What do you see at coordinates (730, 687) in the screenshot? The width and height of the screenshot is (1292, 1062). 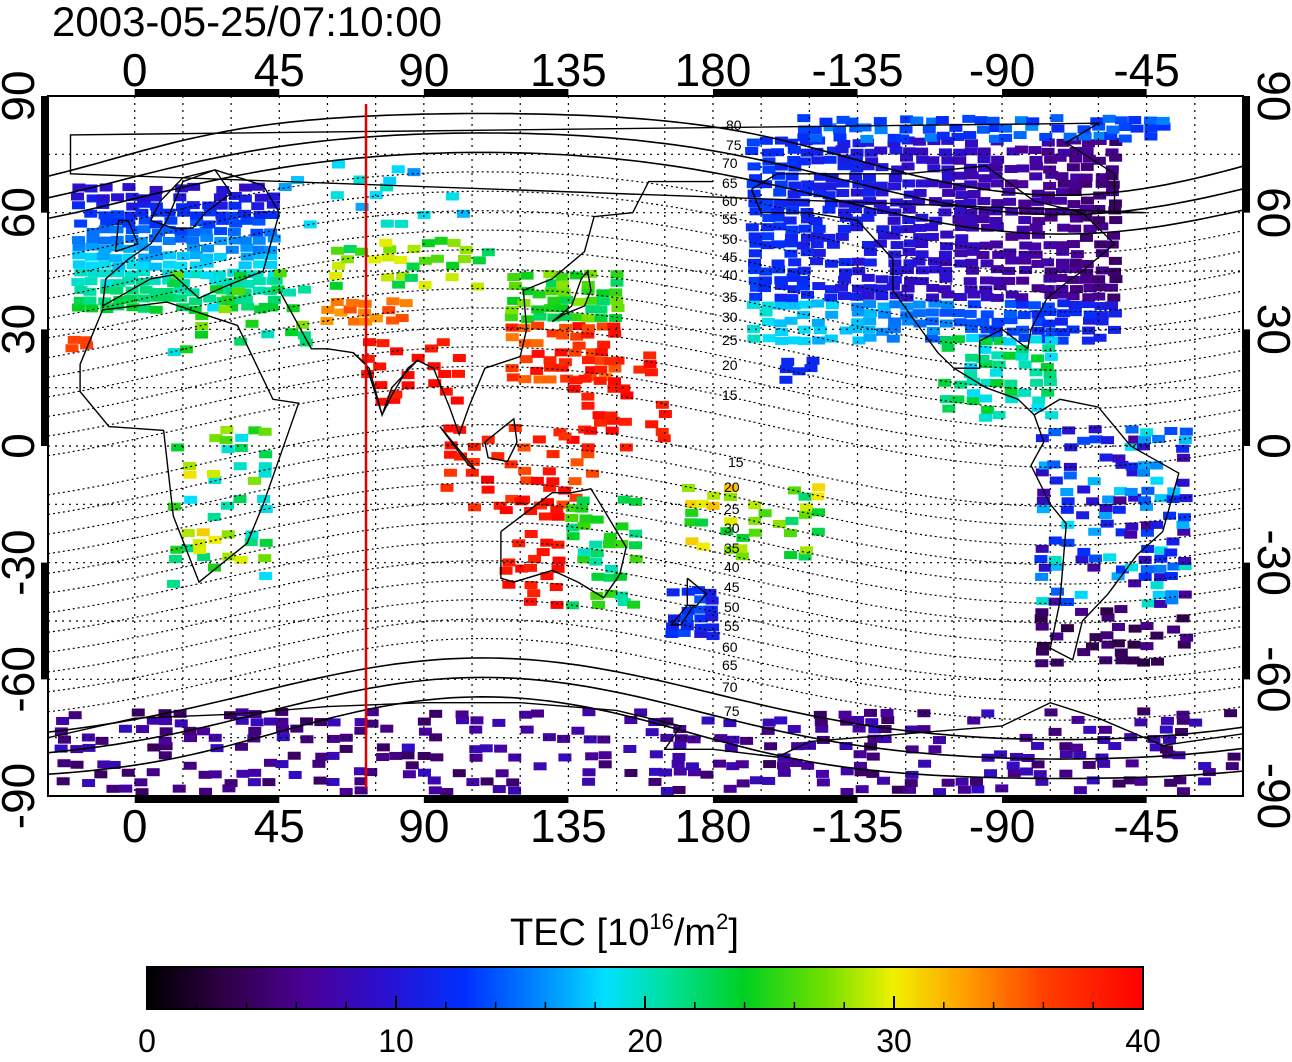 I see `contour-label: 70` at bounding box center [730, 687].